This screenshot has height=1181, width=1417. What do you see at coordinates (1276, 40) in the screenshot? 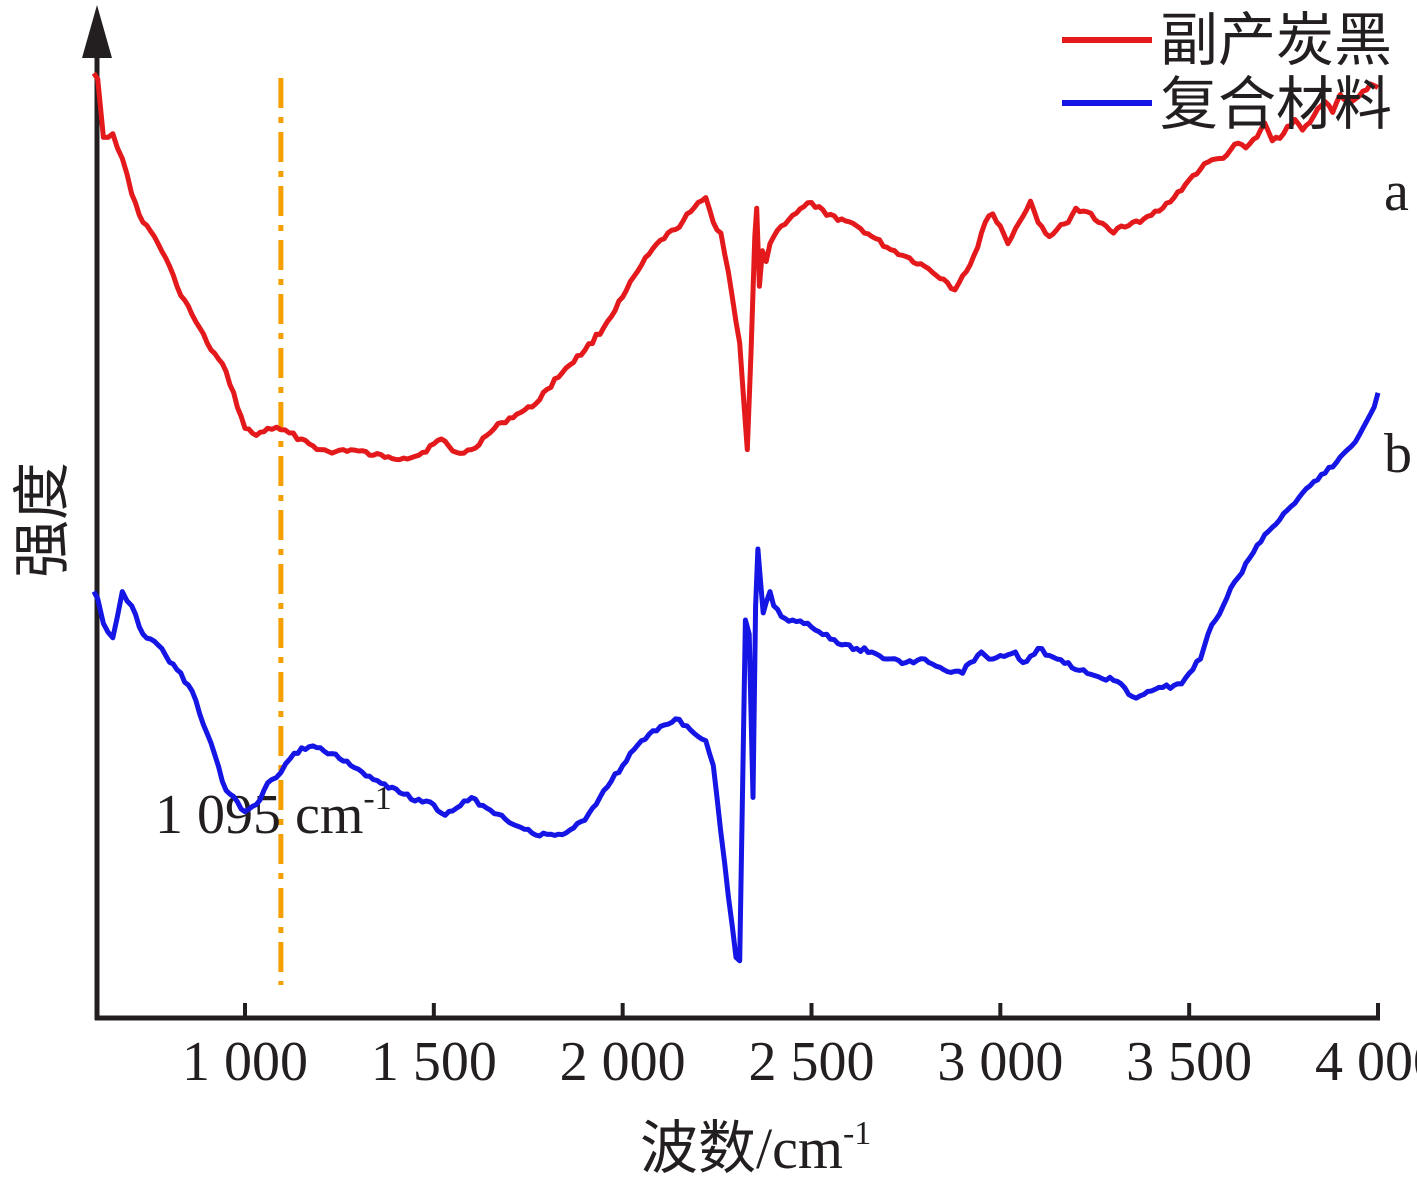
I see `legend-label-a: 副产炭黑` at bounding box center [1276, 40].